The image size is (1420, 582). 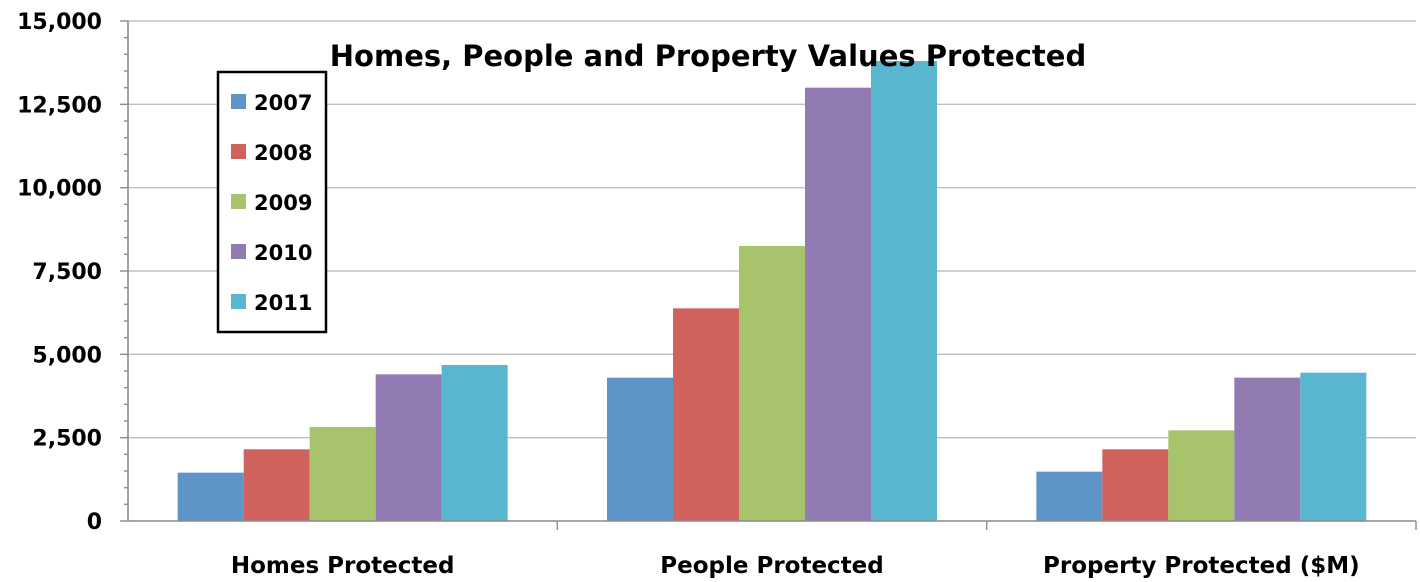 What do you see at coordinates (283, 253) in the screenshot?
I see `legend-label: 2010` at bounding box center [283, 253].